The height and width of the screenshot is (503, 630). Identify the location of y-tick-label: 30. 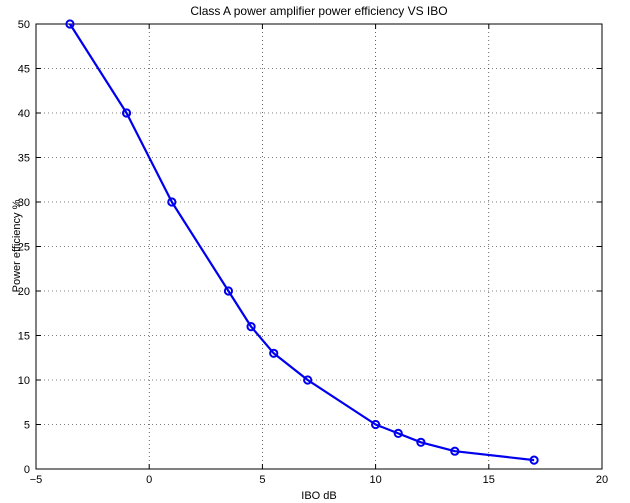
(24, 203).